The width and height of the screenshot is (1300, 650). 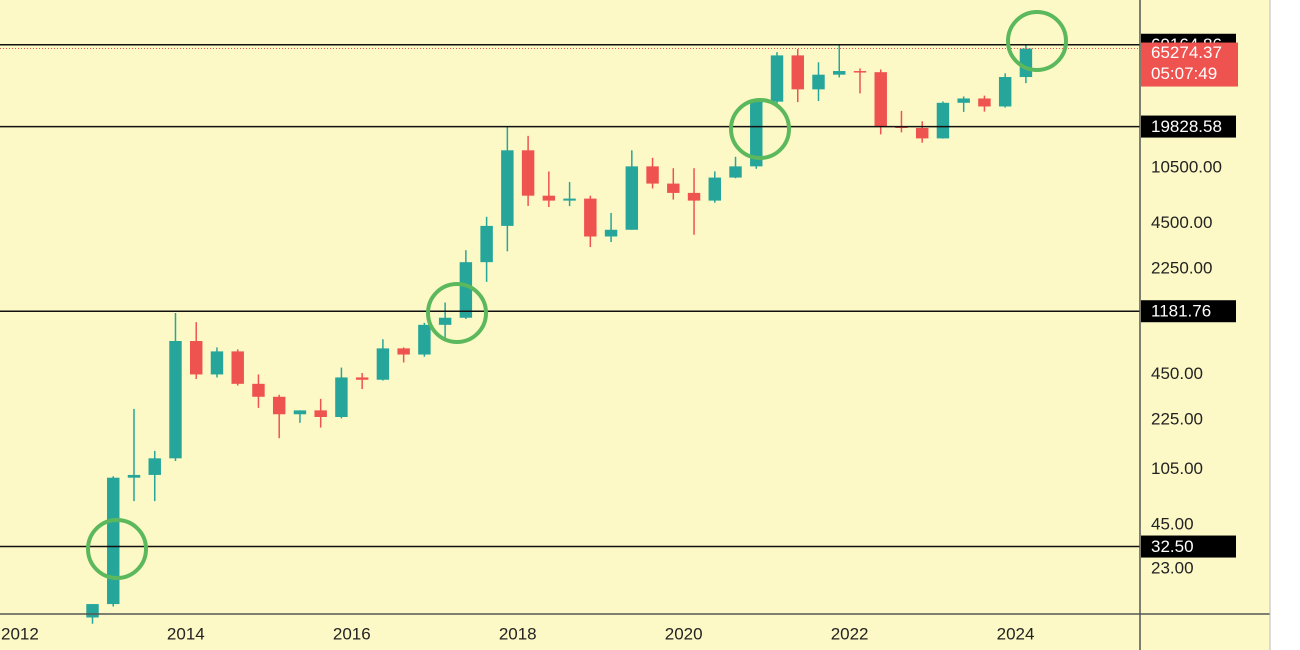 What do you see at coordinates (1184, 73) in the screenshot?
I see `countdown-label: 05:07:49` at bounding box center [1184, 73].